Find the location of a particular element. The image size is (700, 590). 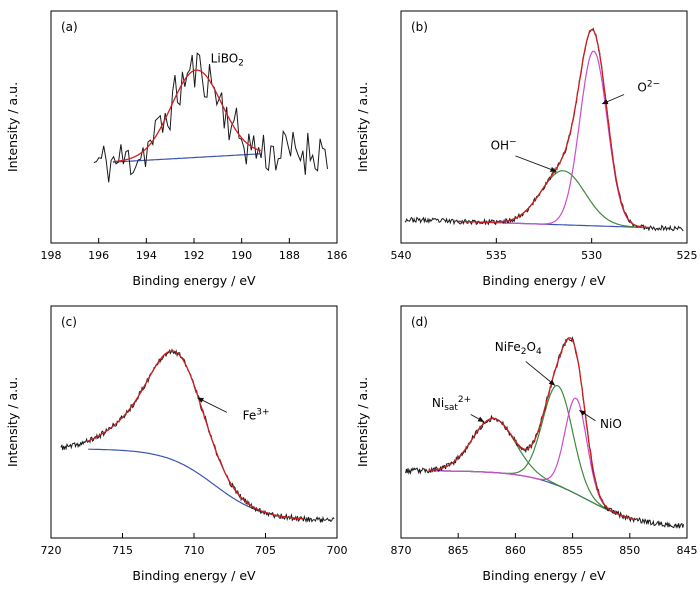

svg-text: OH− is located at coordinates (504, 144).